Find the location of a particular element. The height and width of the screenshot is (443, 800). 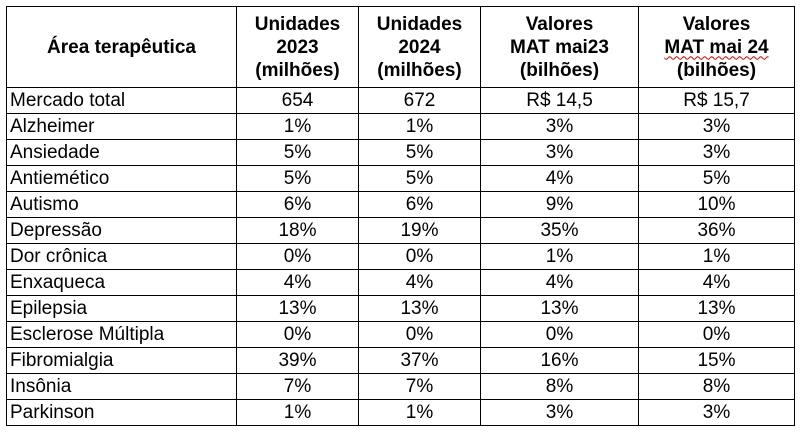

row-label-cell: Mercado total is located at coordinates (121, 100).